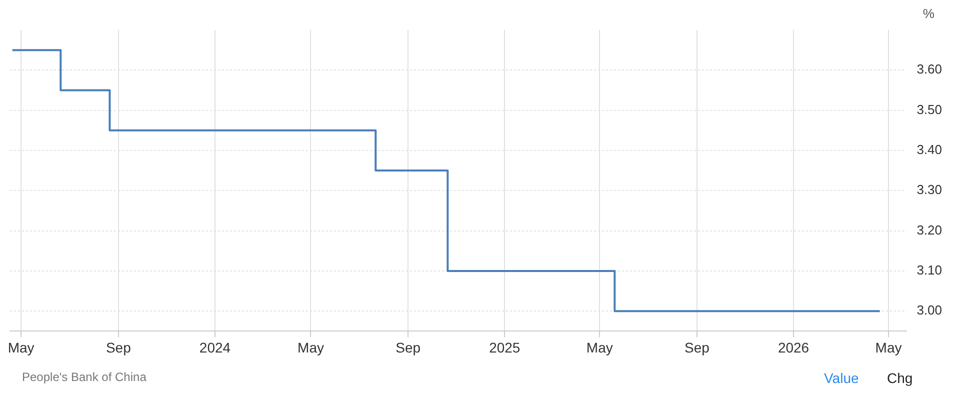 This screenshot has width=962, height=396. Describe the element at coordinates (794, 347) in the screenshot. I see `x-tick-label: 2026` at that location.